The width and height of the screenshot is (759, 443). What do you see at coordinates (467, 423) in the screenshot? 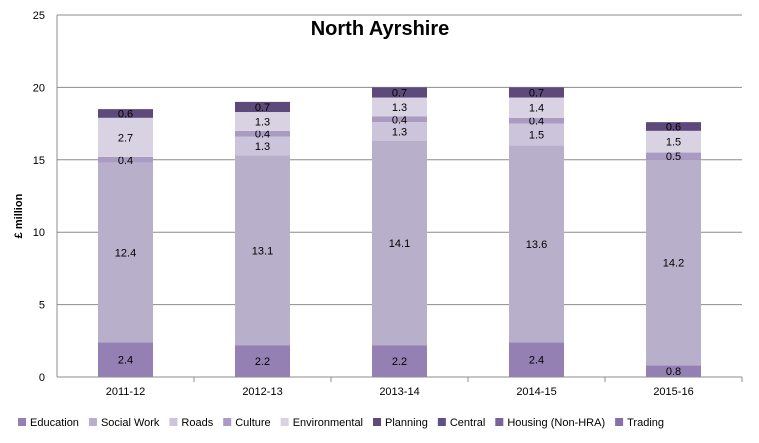
I see `legend-label: Central` at bounding box center [467, 423].